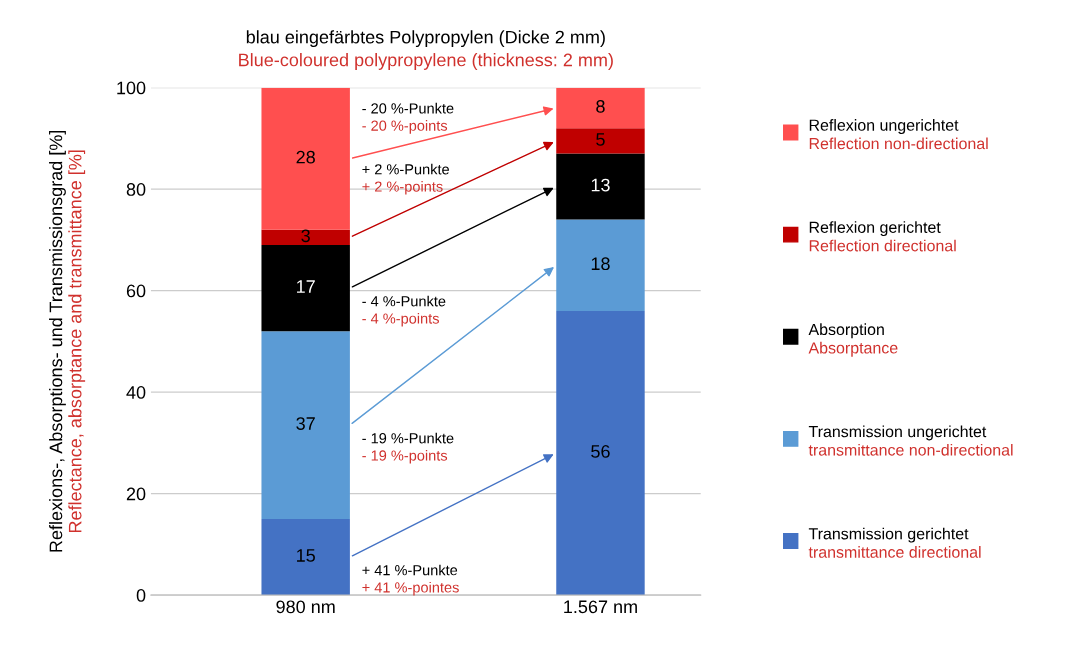  Describe the element at coordinates (898, 134) in the screenshot. I see `legend-label: Reflexion ungerichtet Reflection non-directional` at that location.